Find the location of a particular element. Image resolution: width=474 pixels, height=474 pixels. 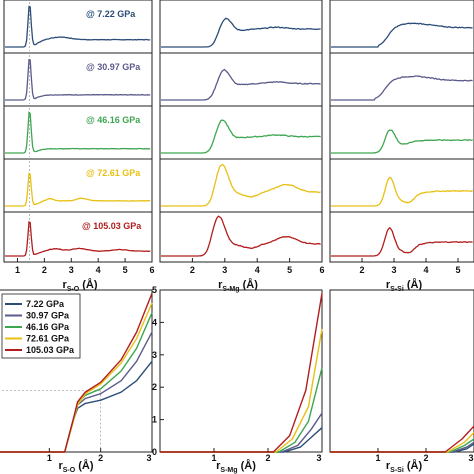

legend-label: 46.16 GPa is located at coordinates (48, 327).